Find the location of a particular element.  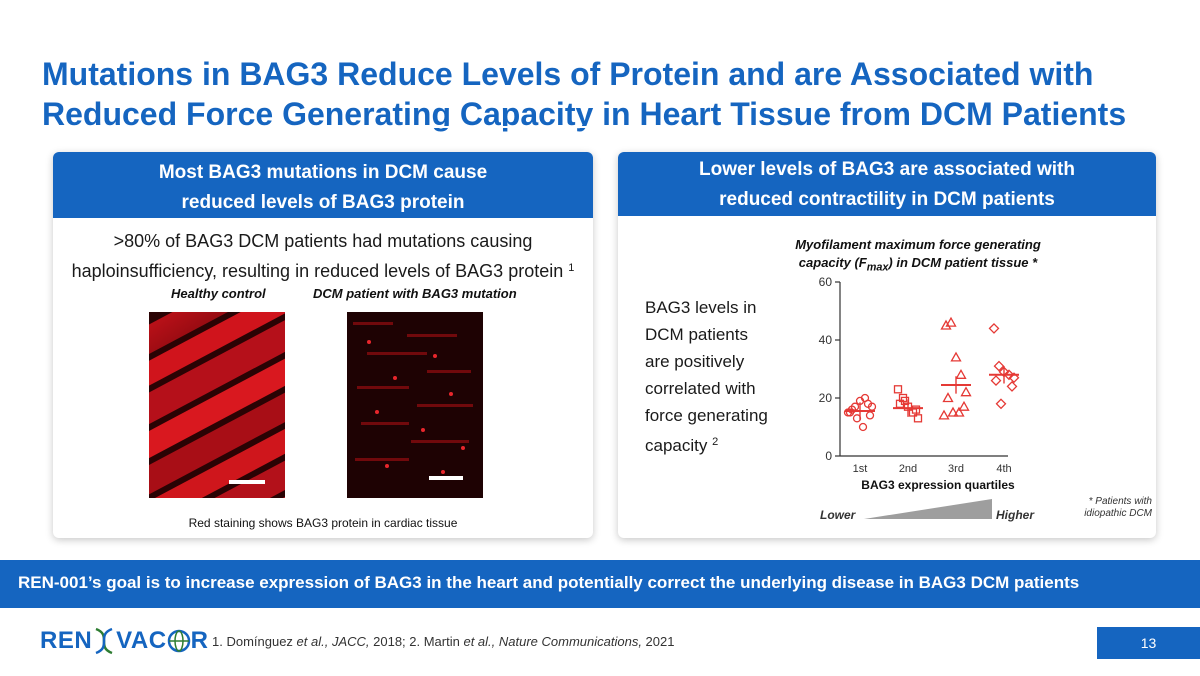

chart-title-sub: max is located at coordinates (877, 267).